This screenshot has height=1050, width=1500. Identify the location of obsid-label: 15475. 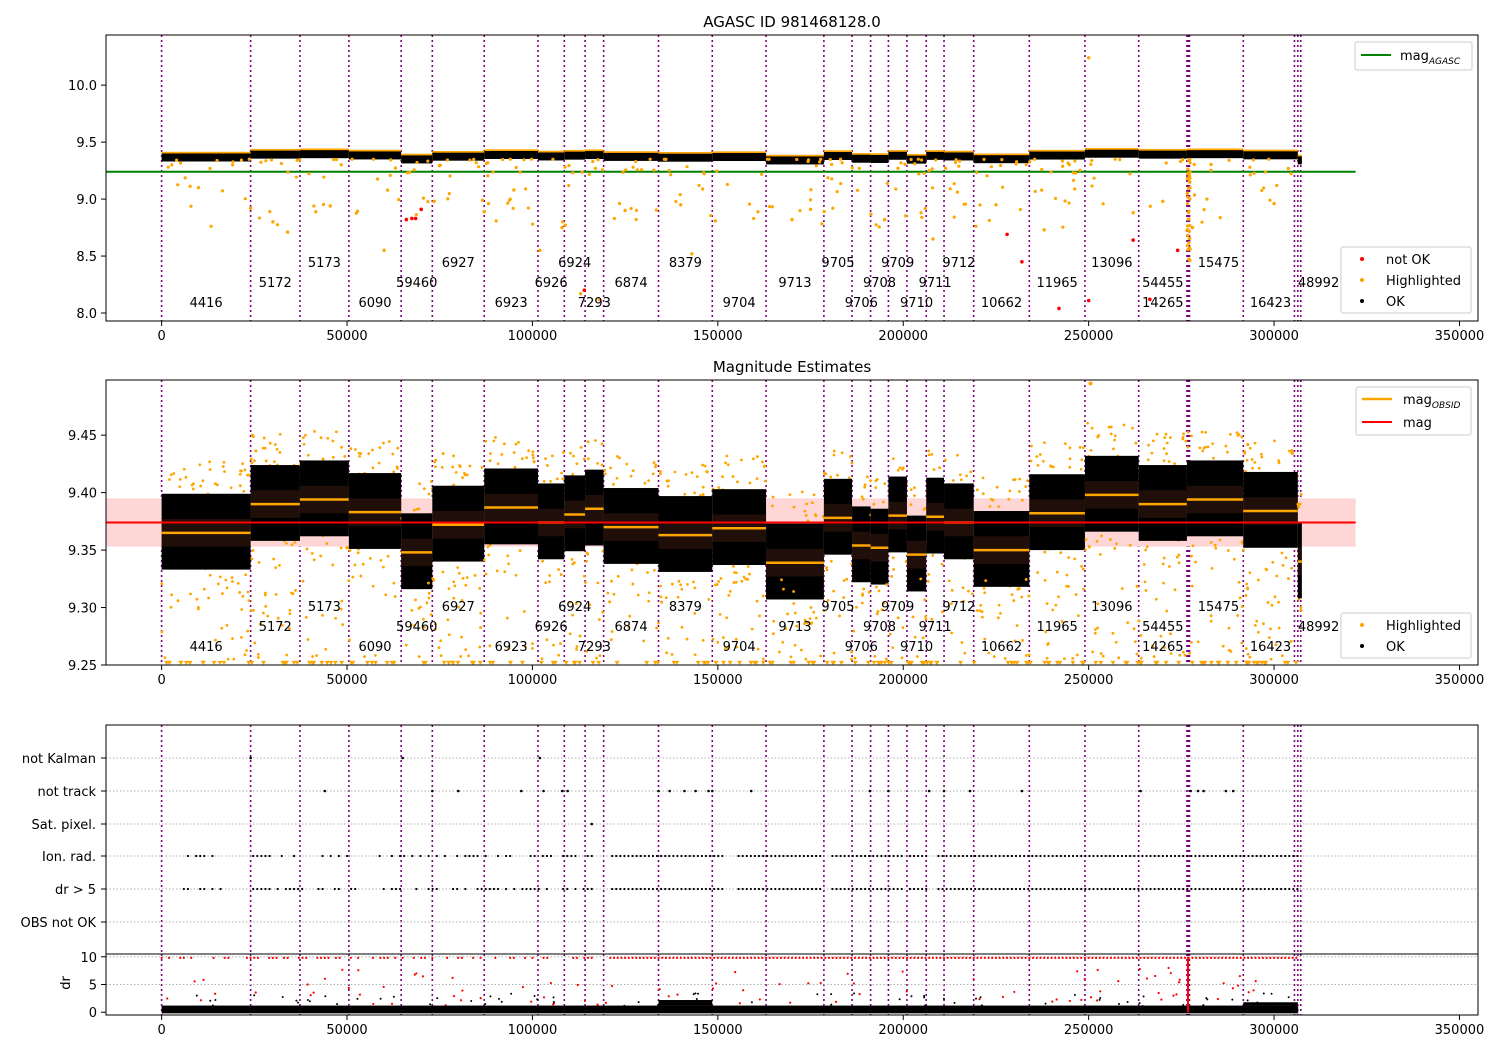
(1218, 263).